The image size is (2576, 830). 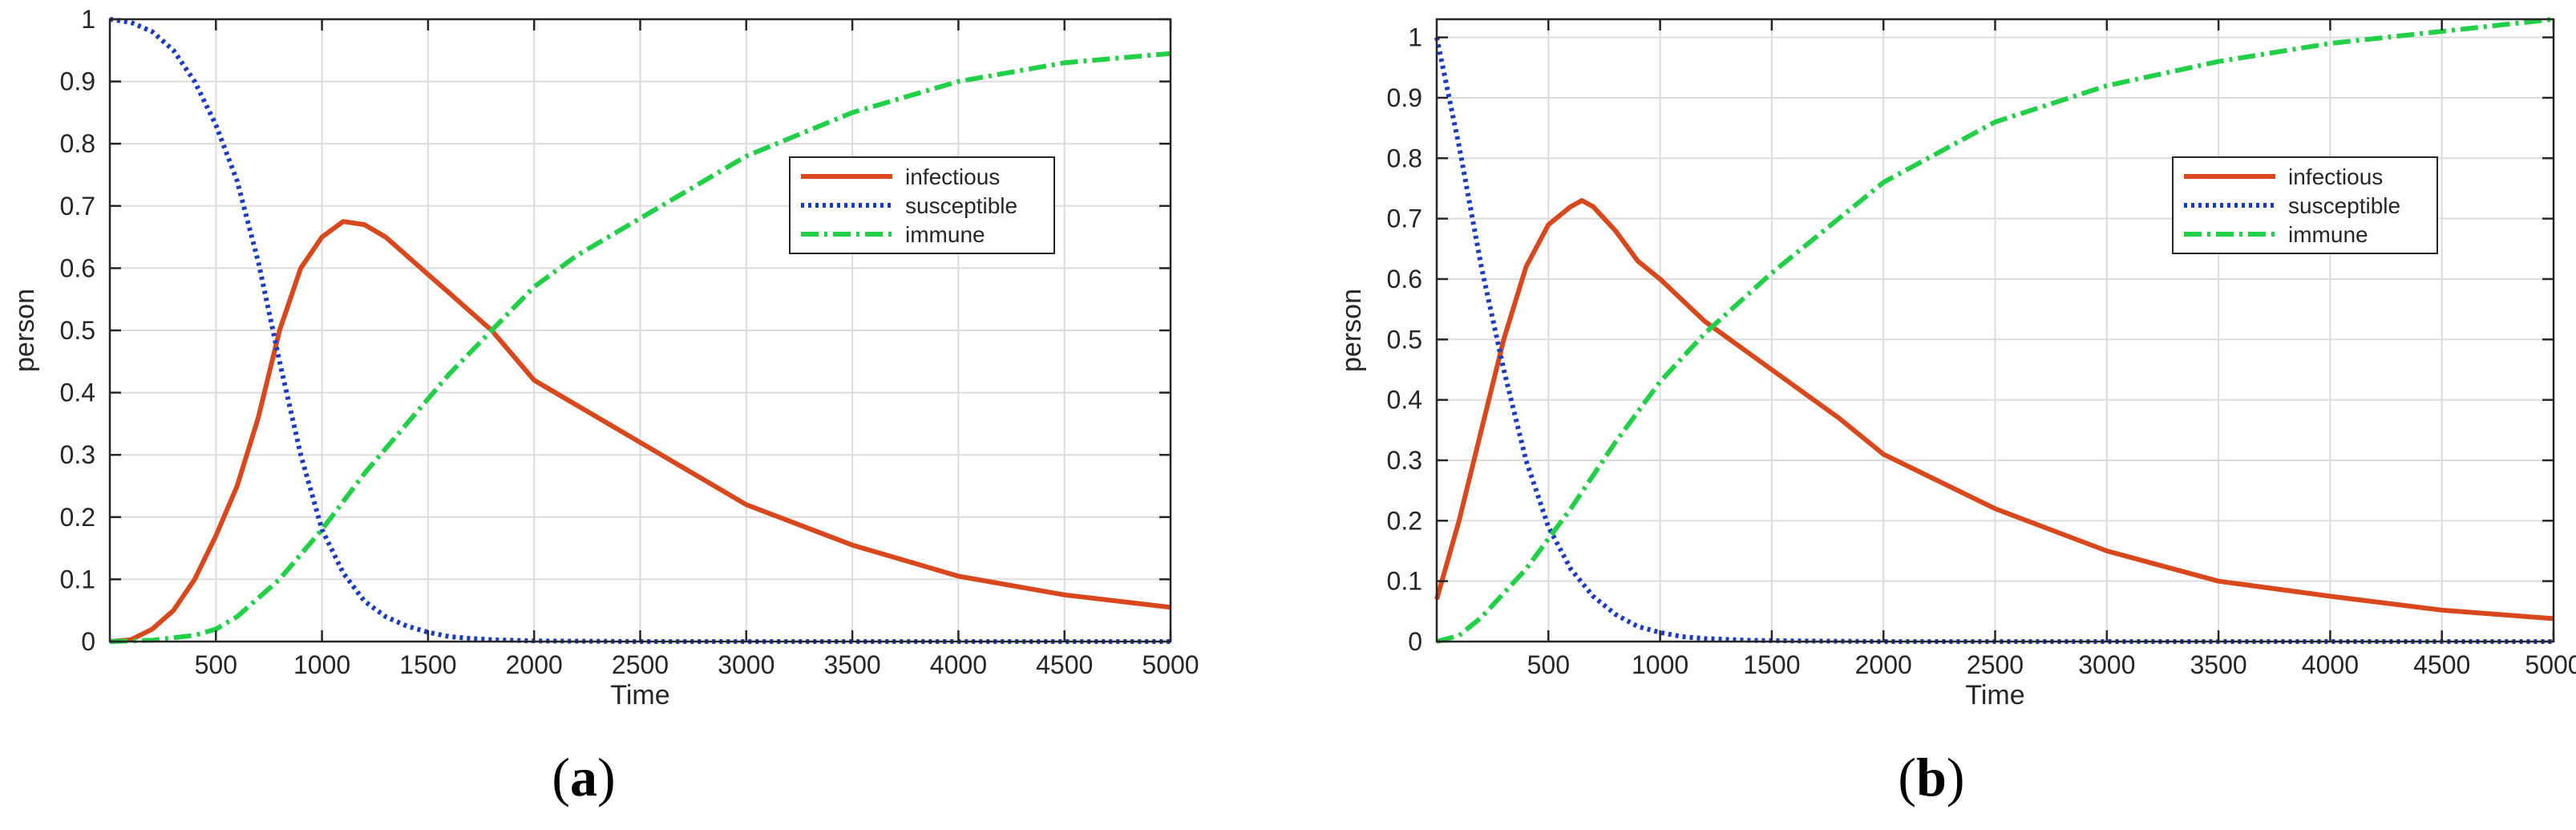 I want to click on caption-a: (a), so click(x=584, y=777).